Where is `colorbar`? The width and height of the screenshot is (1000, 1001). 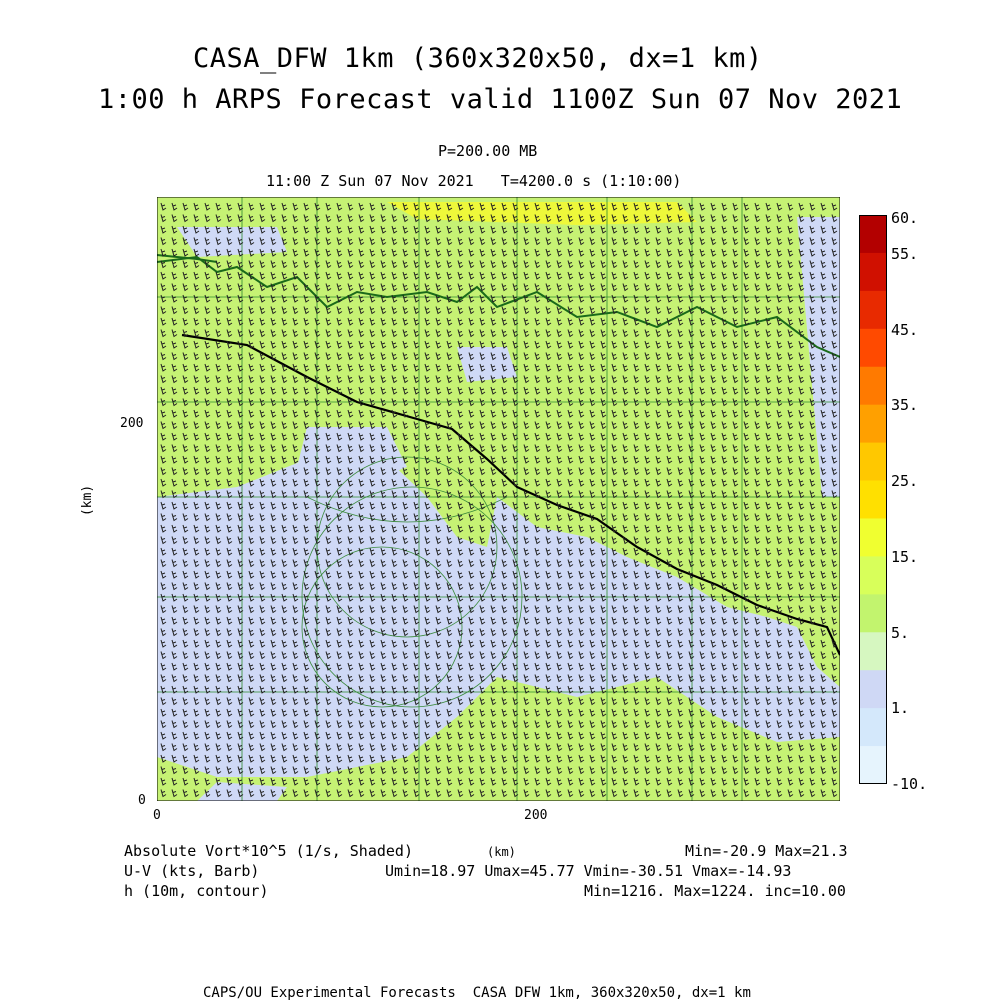 colorbar is located at coordinates (873, 499).